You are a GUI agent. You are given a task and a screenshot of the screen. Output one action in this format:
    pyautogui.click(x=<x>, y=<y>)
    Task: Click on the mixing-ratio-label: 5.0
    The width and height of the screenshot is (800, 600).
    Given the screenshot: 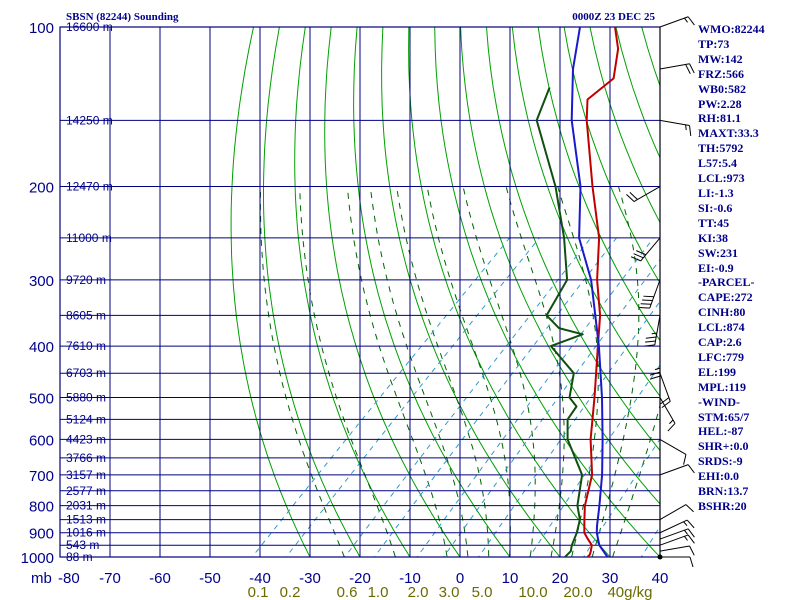 What is the action you would take?
    pyautogui.click(x=482, y=592)
    